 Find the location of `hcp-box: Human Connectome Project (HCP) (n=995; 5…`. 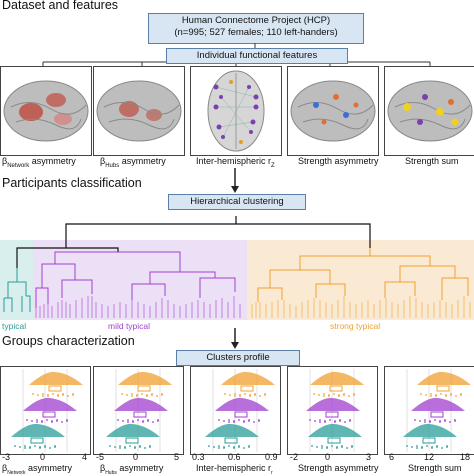

hcp-box: Human Connectome Project (HCP) (n=995; 5… is located at coordinates (256, 28).